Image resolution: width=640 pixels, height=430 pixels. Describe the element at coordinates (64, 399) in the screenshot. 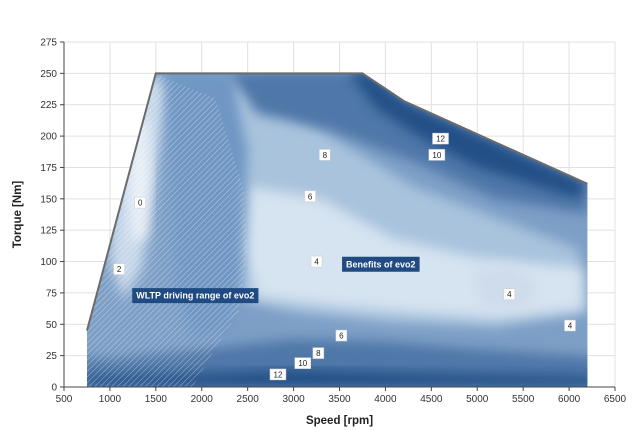

I see `x-tick-label: 500` at that location.